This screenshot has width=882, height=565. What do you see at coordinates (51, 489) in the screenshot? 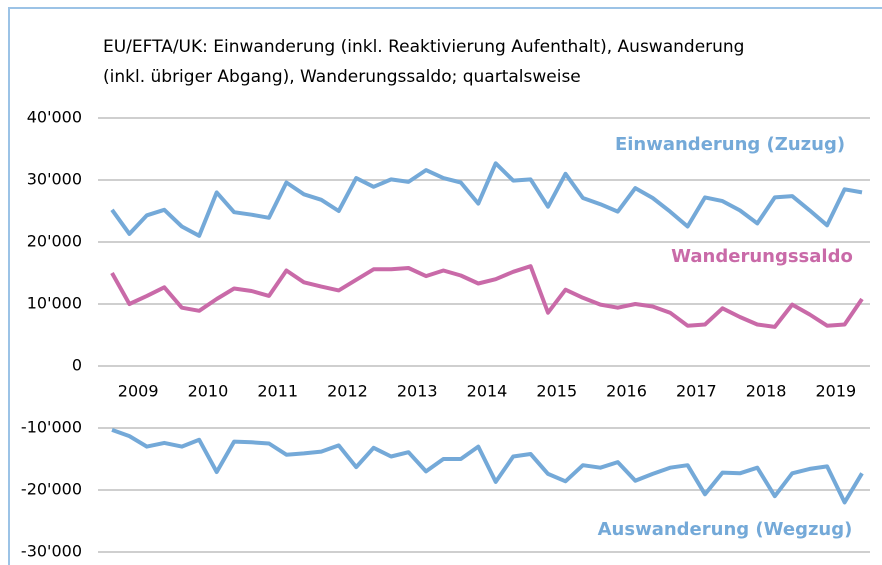
I see `y-tick-label: -20'000` at bounding box center [51, 489].